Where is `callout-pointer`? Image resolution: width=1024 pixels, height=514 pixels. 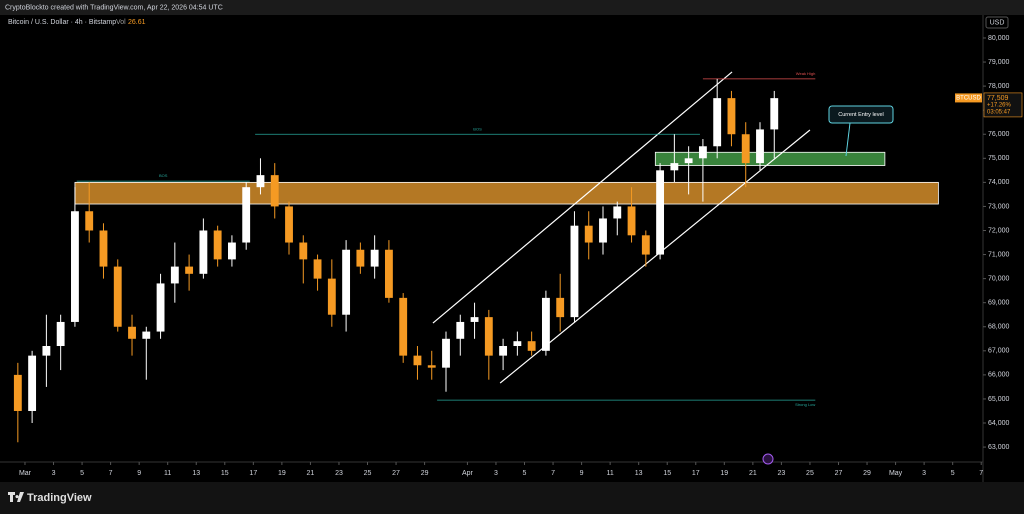
callout-pointer is located at coordinates (848, 139).